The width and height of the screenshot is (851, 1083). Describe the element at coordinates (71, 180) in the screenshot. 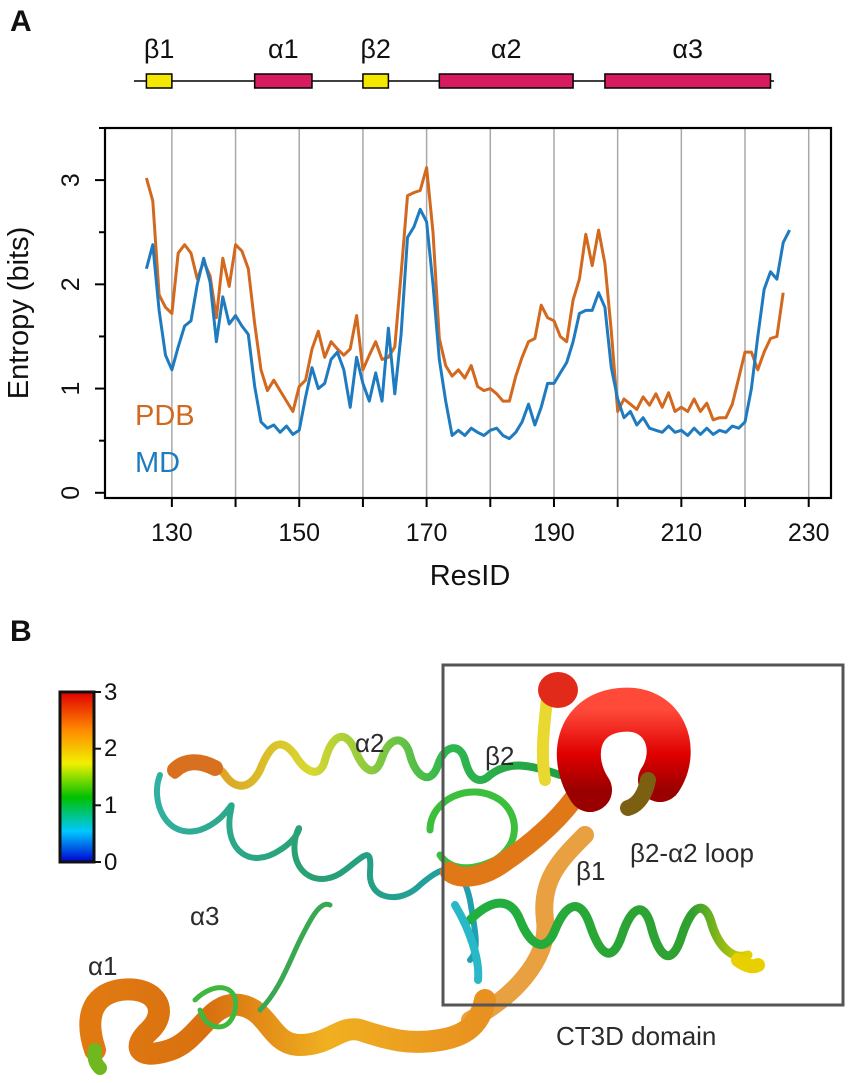

I see `y-tick-label-3: 3` at that location.